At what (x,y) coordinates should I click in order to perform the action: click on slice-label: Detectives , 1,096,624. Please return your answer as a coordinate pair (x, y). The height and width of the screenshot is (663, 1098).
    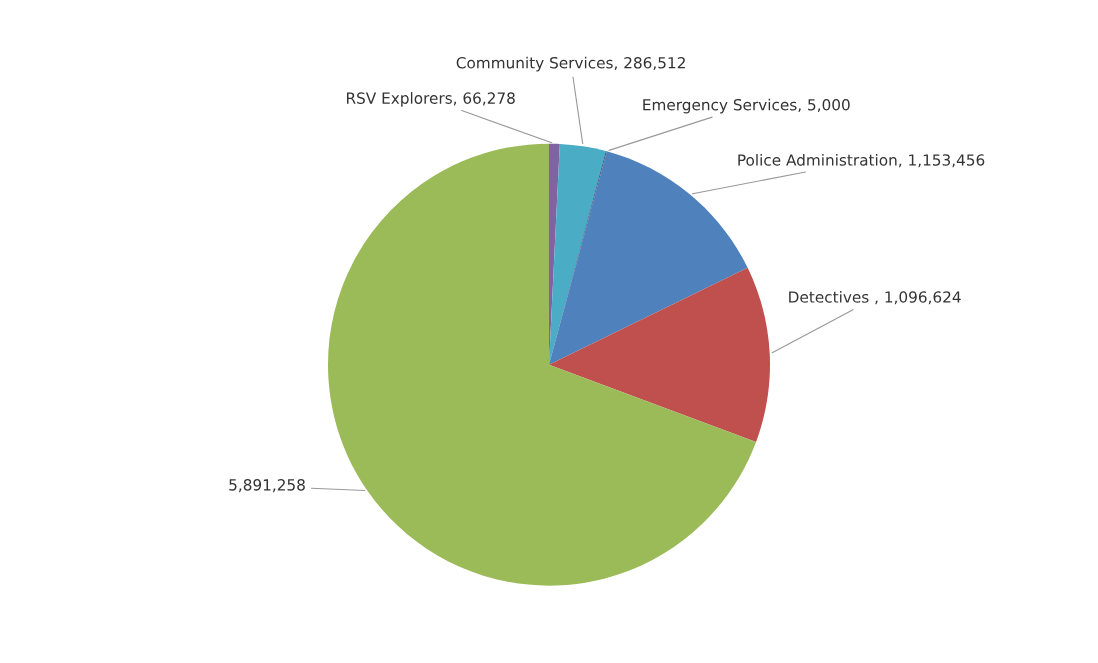
    Looking at the image, I should click on (875, 297).